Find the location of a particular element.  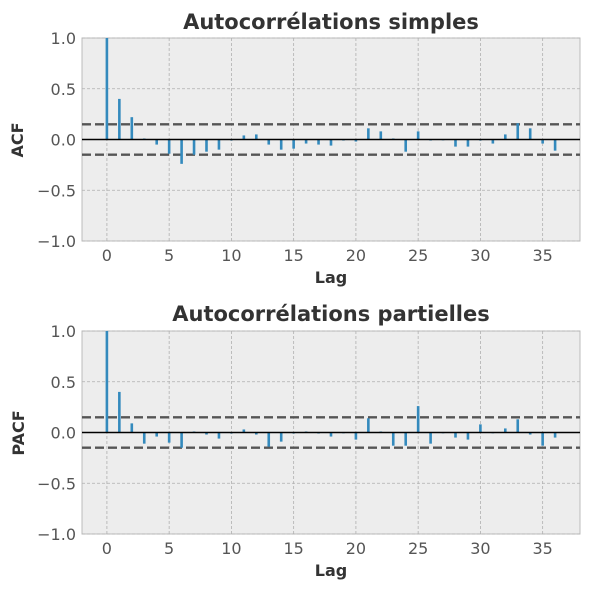

pacf-confidence-band is located at coordinates (331, 432).